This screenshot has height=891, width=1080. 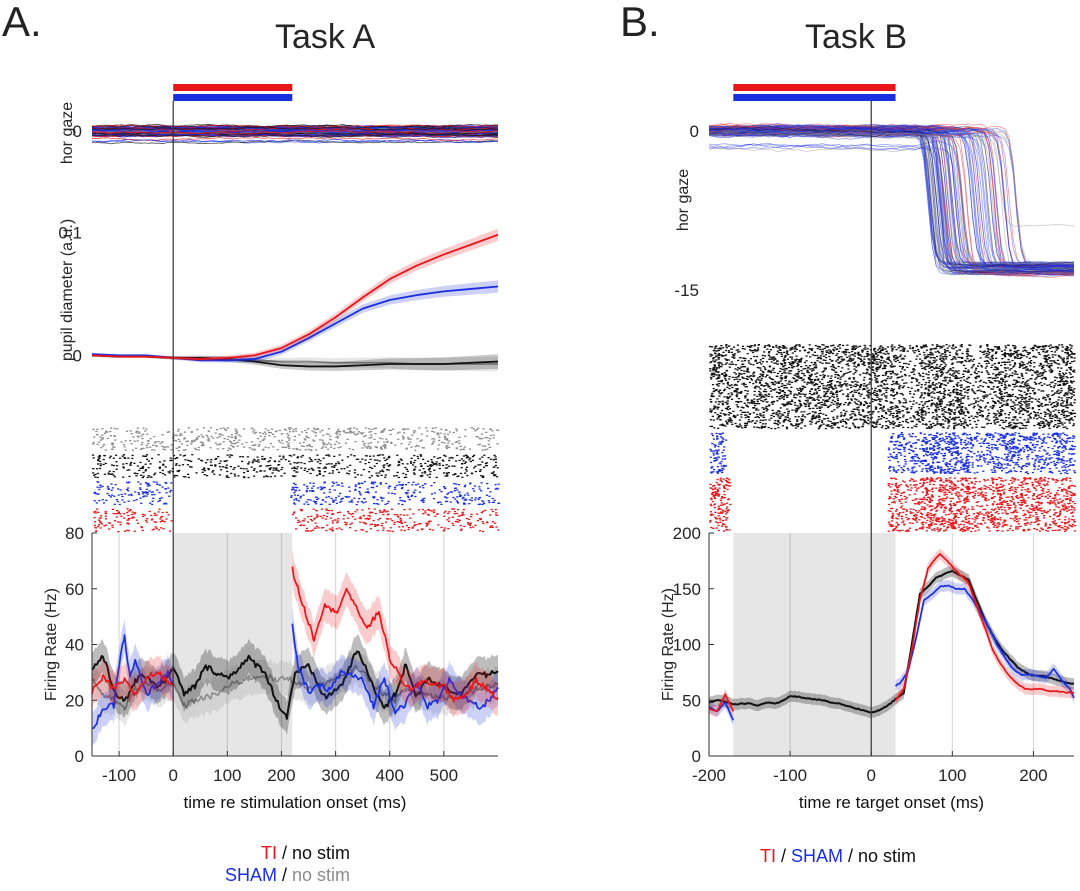 What do you see at coordinates (233, 87) in the screenshot?
I see `stim-bar-ti` at bounding box center [233, 87].